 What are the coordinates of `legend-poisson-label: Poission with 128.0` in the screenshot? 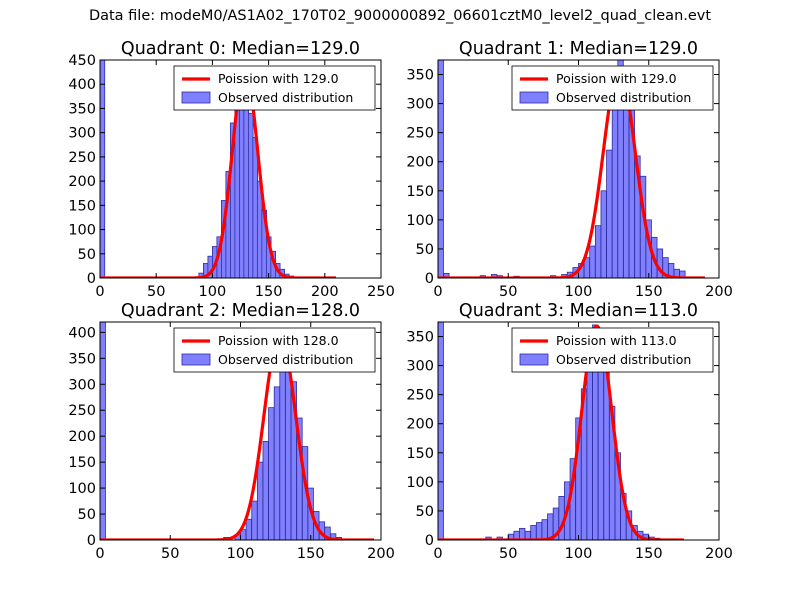 It's located at (278, 340).